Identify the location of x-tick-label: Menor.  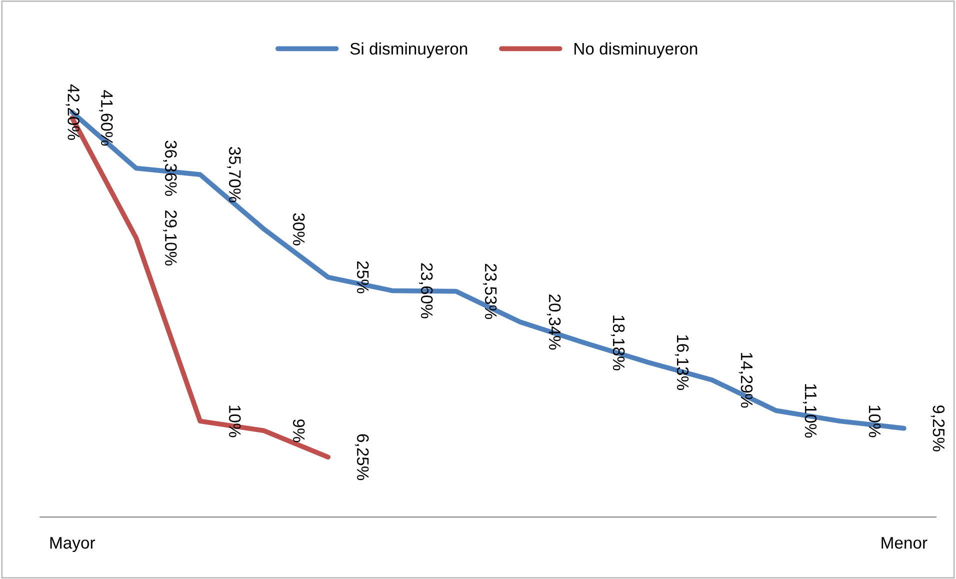
(905, 543).